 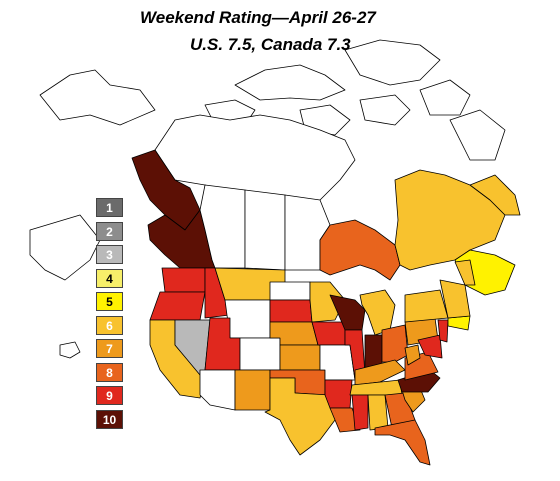 What do you see at coordinates (217, 390) in the screenshot?
I see `region-arizona` at bounding box center [217, 390].